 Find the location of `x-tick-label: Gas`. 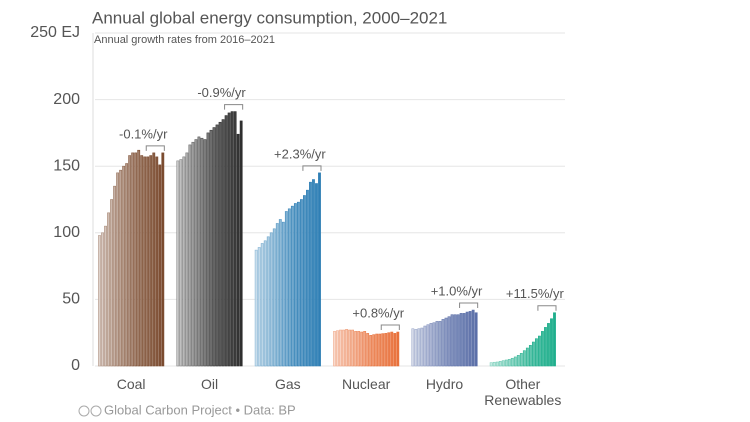

x-tick-label: Gas is located at coordinates (287, 384).